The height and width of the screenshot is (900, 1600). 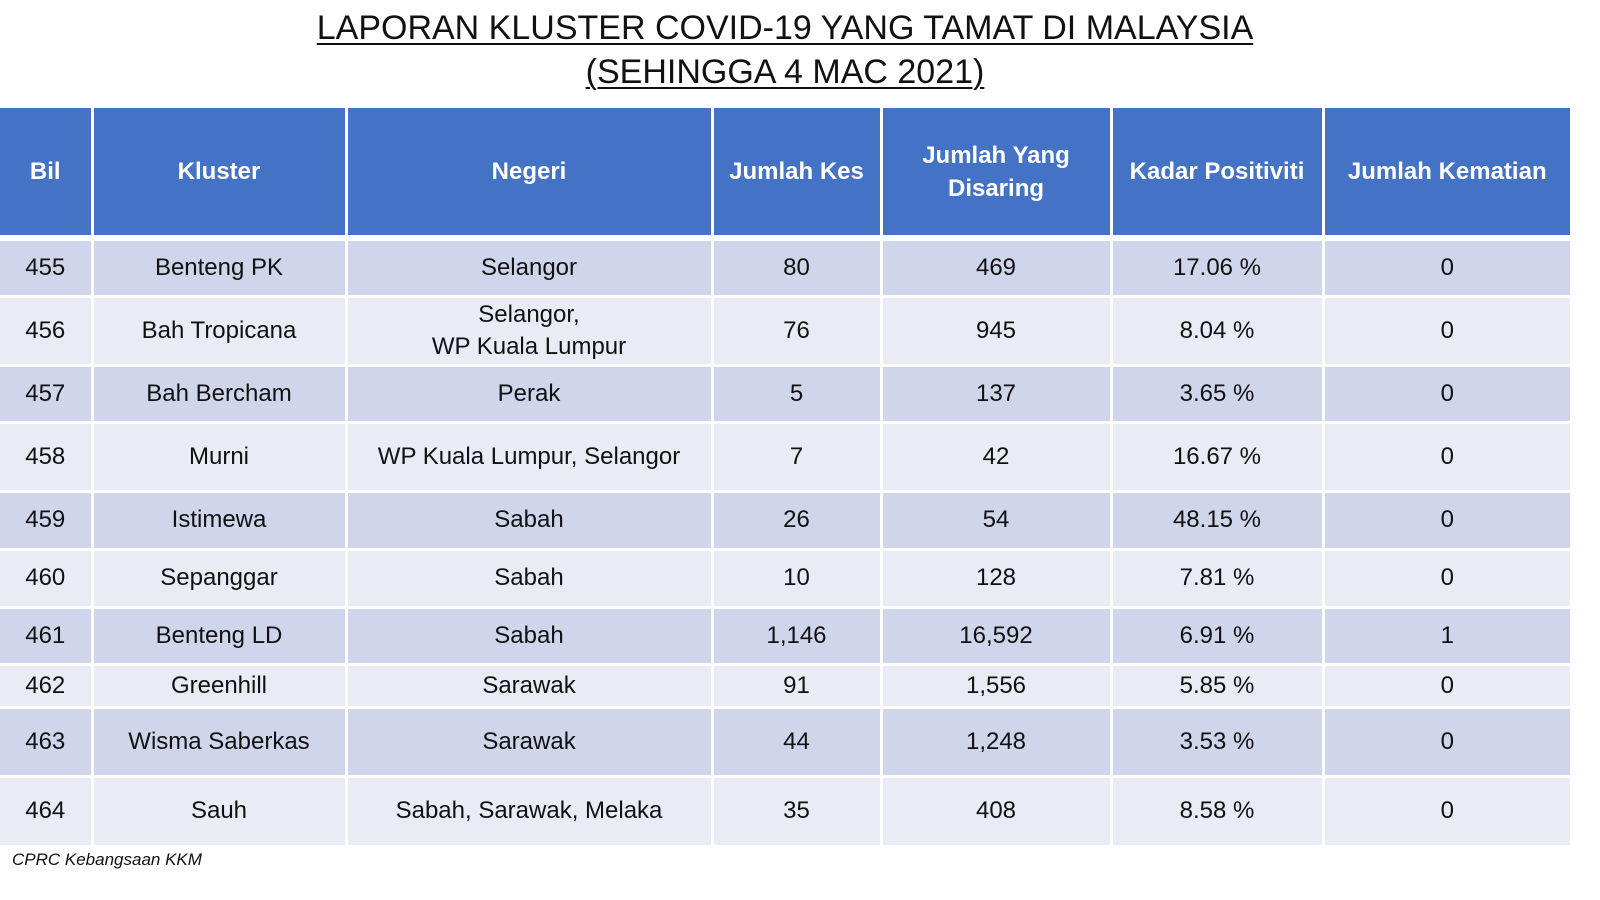 What do you see at coordinates (997, 636) in the screenshot?
I see `cell-disaring: 16,592` at bounding box center [997, 636].